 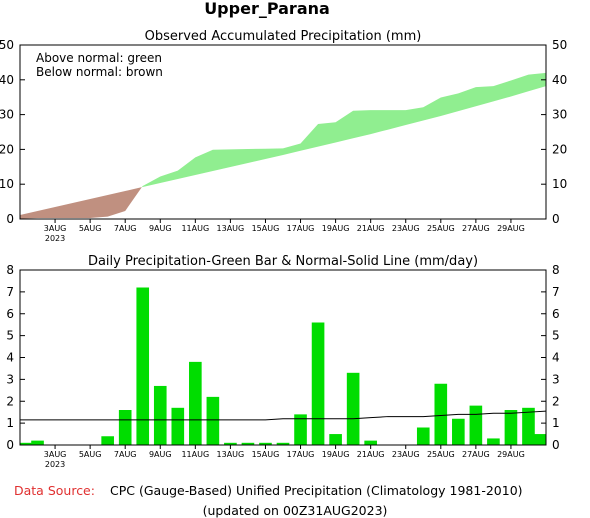 What do you see at coordinates (10, 379) in the screenshot?
I see `bottom-ytick-label-left: 3` at bounding box center [10, 379].